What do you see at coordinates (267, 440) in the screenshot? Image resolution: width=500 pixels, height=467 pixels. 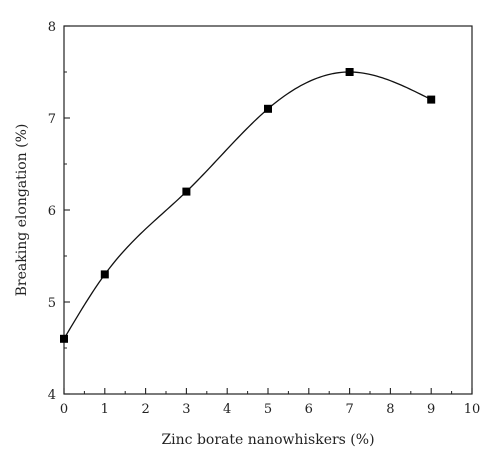 I see `x-axis-label: Zinc borate nanowhiskers (%)` at bounding box center [267, 440].